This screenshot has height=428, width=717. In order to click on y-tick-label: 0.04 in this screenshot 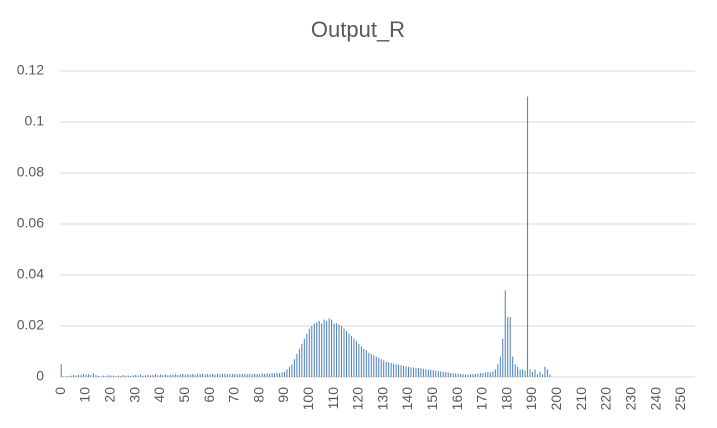, I will do `click(30, 274)`.